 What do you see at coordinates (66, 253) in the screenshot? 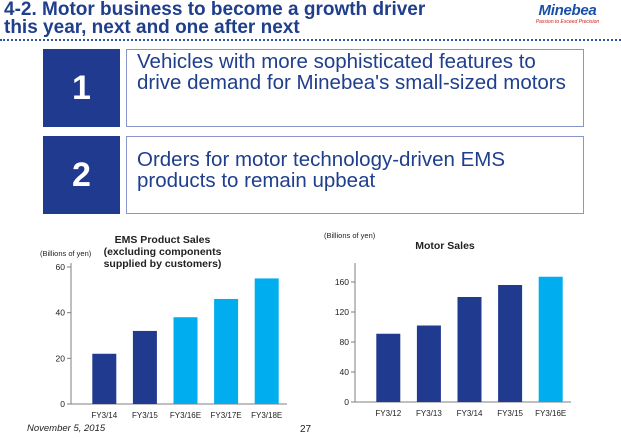
I see `ems-chart-unit: (Billions of yen)` at bounding box center [66, 253].